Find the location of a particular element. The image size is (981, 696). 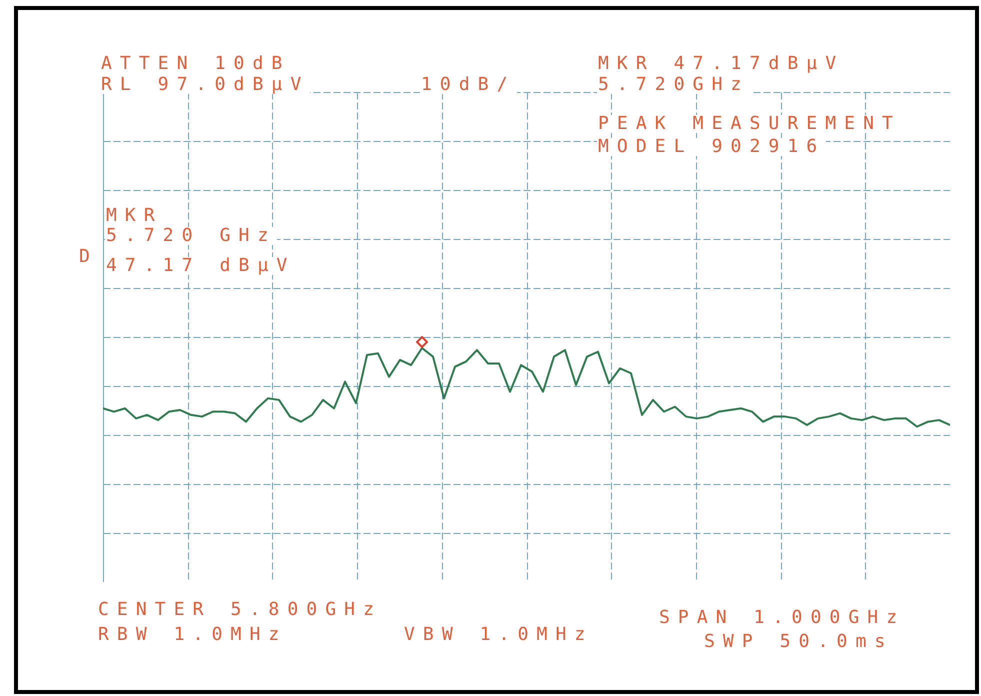

text: RBW 1.0MHz is located at coordinates (192, 634).